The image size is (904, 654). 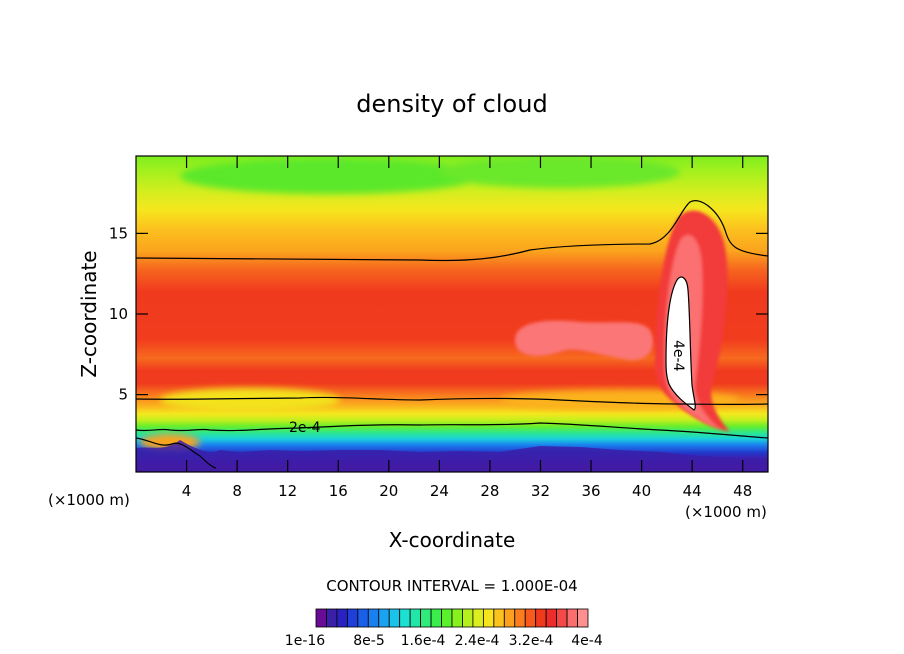 I want to click on colorbar-label: 4e-4, so click(x=587, y=641).